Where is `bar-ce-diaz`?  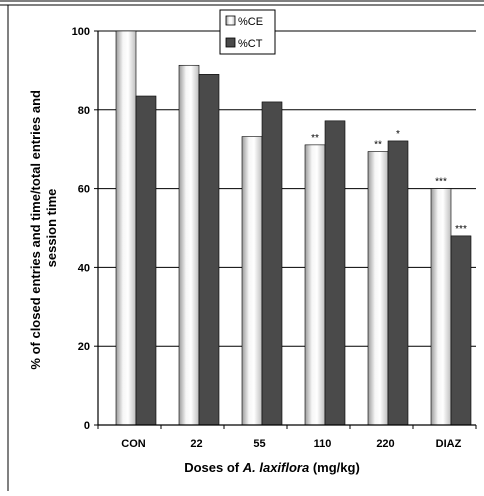
bar-ce-diaz is located at coordinates (441, 307).